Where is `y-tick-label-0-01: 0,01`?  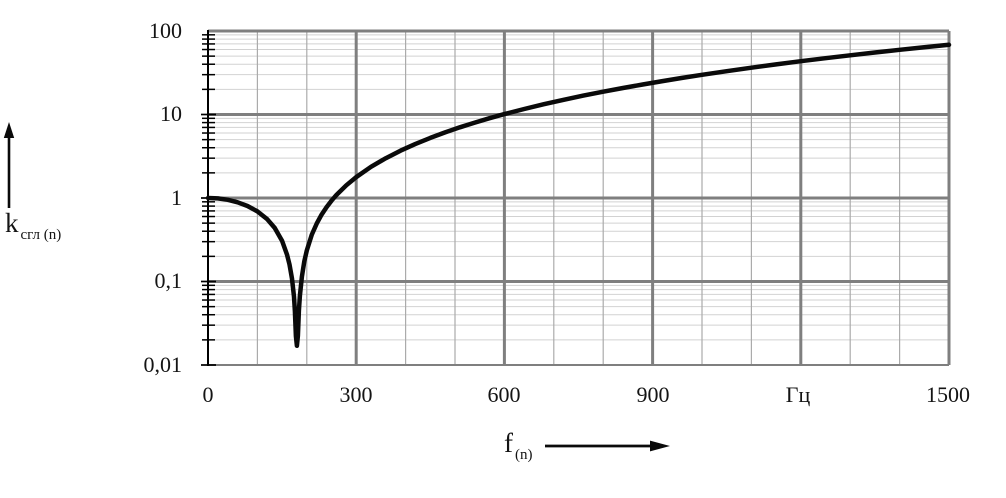
y-tick-label-0-01: 0,01 is located at coordinates (163, 364).